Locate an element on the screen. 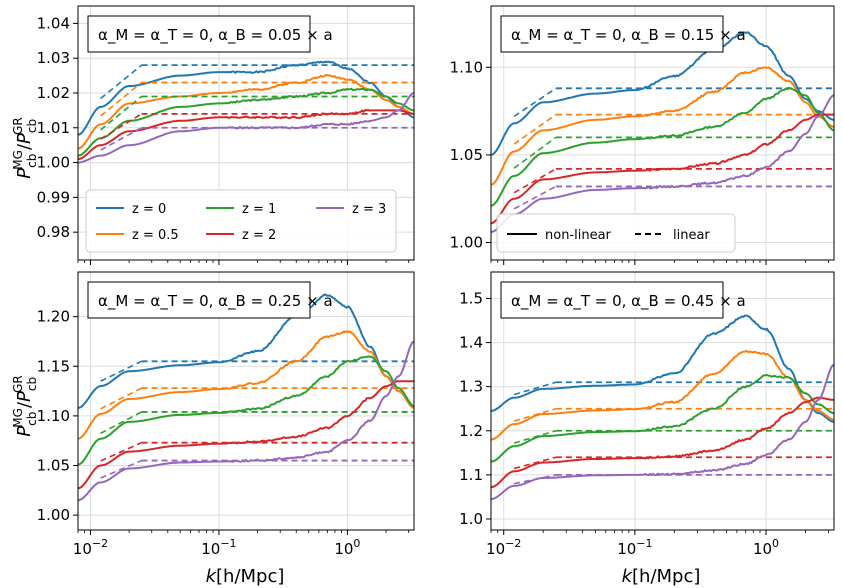 The height and width of the screenshot is (588, 842). legend-linestyle: non-linear linear is located at coordinates (616, 233).